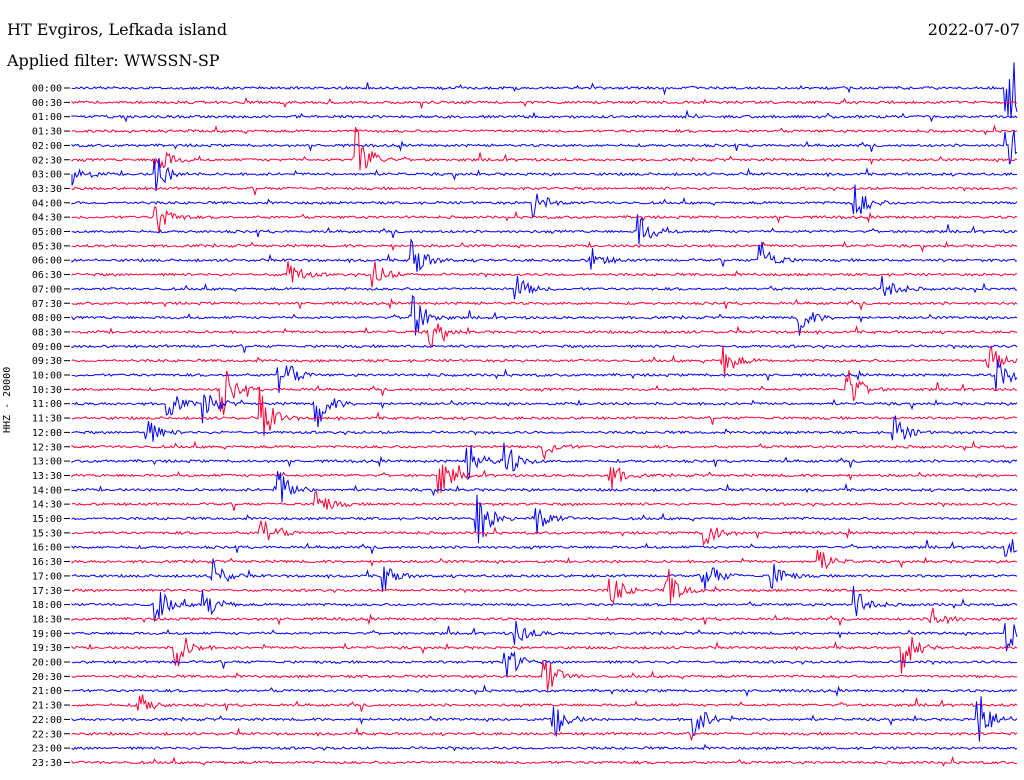  Describe the element at coordinates (47, 404) in the screenshot. I see `time-tick-label: 11:00` at that location.